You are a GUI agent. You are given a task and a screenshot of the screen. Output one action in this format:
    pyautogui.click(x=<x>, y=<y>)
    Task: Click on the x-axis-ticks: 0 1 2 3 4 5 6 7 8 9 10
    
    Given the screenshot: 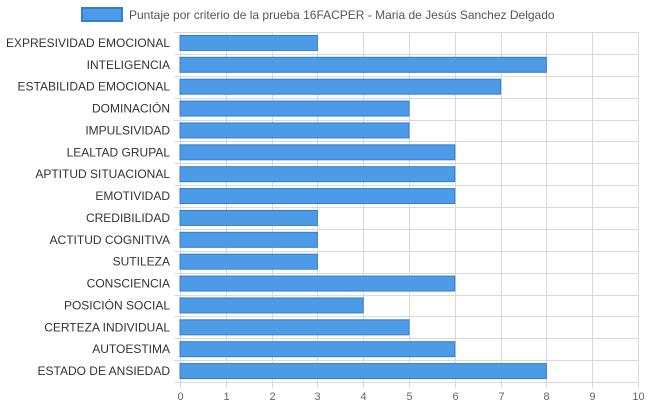 What is the action you would take?
    pyautogui.click(x=410, y=397)
    